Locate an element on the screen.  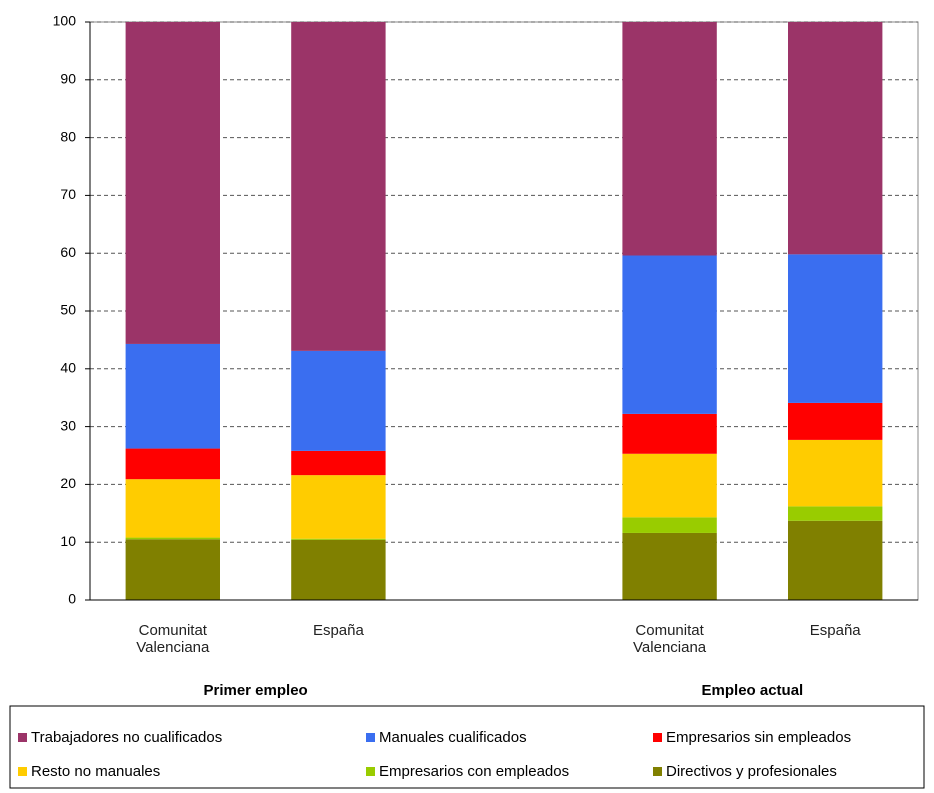
y-tick-label: 10 is located at coordinates (68, 541).